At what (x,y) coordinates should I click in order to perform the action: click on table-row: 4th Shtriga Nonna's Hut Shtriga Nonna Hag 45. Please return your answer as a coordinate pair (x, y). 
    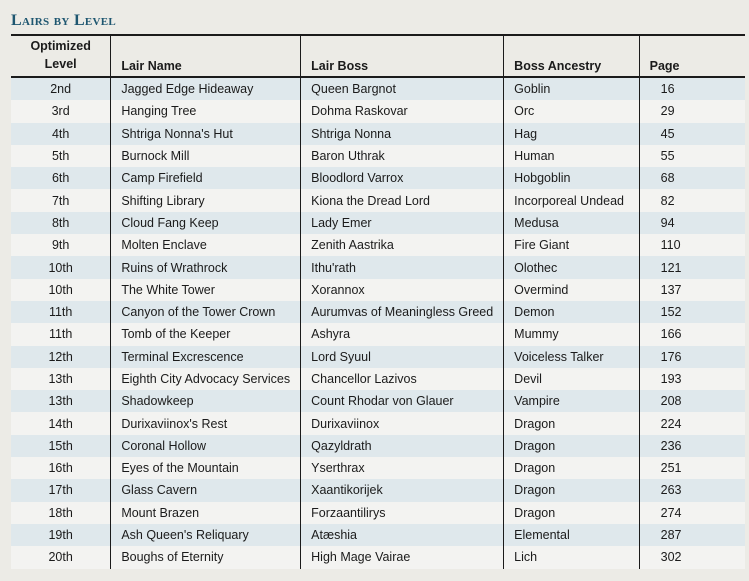
    Looking at the image, I should click on (378, 133).